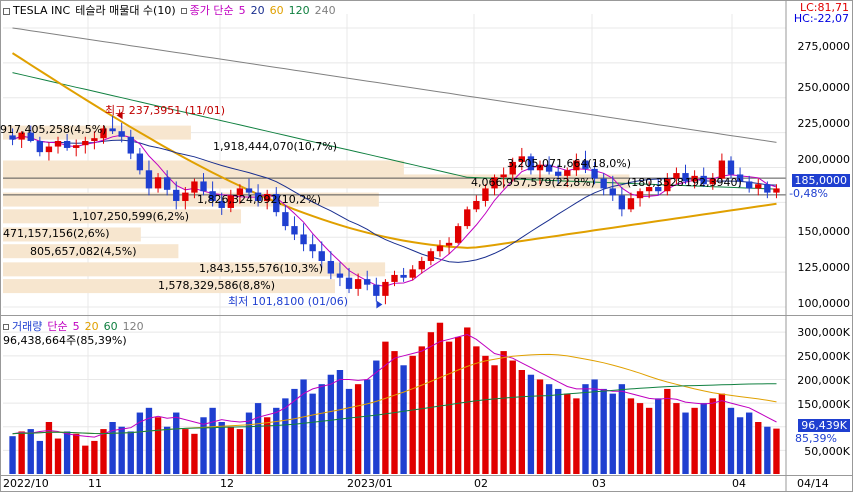 The image size is (853, 495). I want to click on volume-axis-label: 300,000K, so click(823, 332).